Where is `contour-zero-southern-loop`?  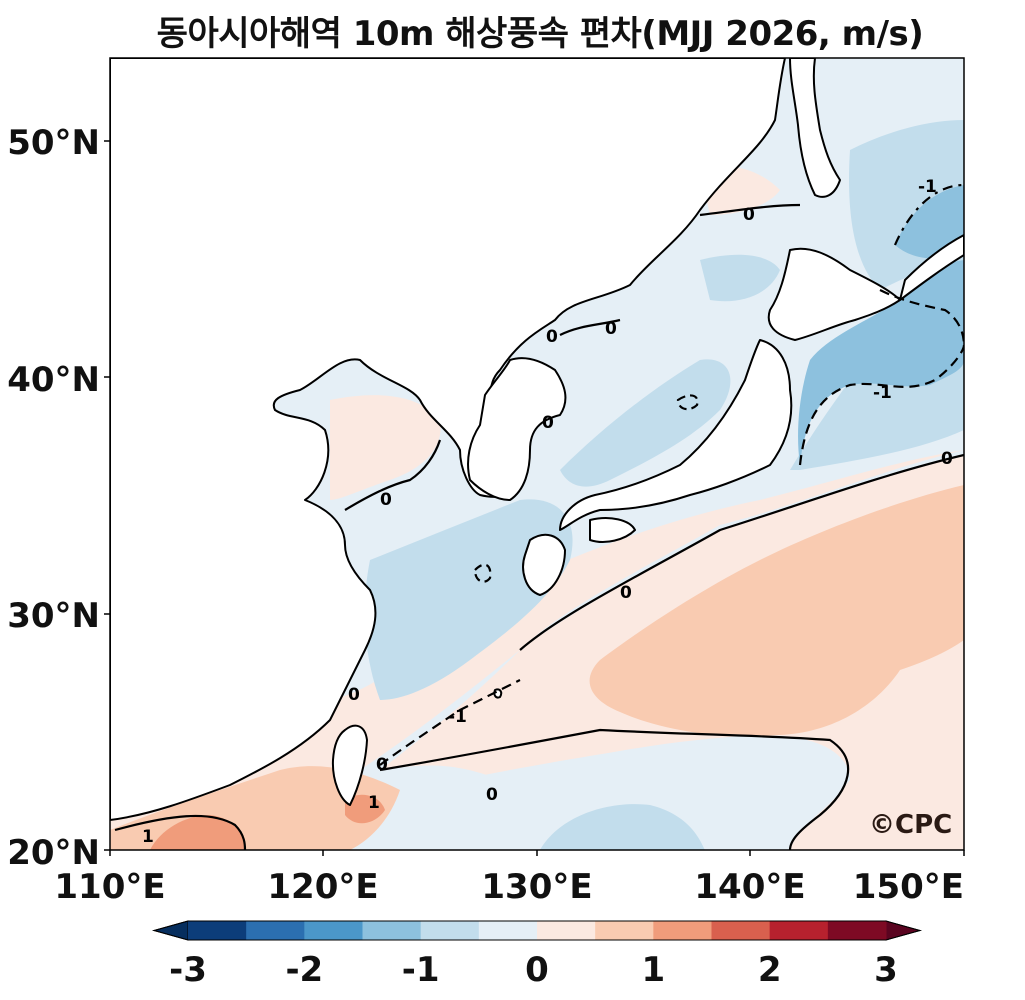 contour-zero-southern-loop is located at coordinates (614, 789).